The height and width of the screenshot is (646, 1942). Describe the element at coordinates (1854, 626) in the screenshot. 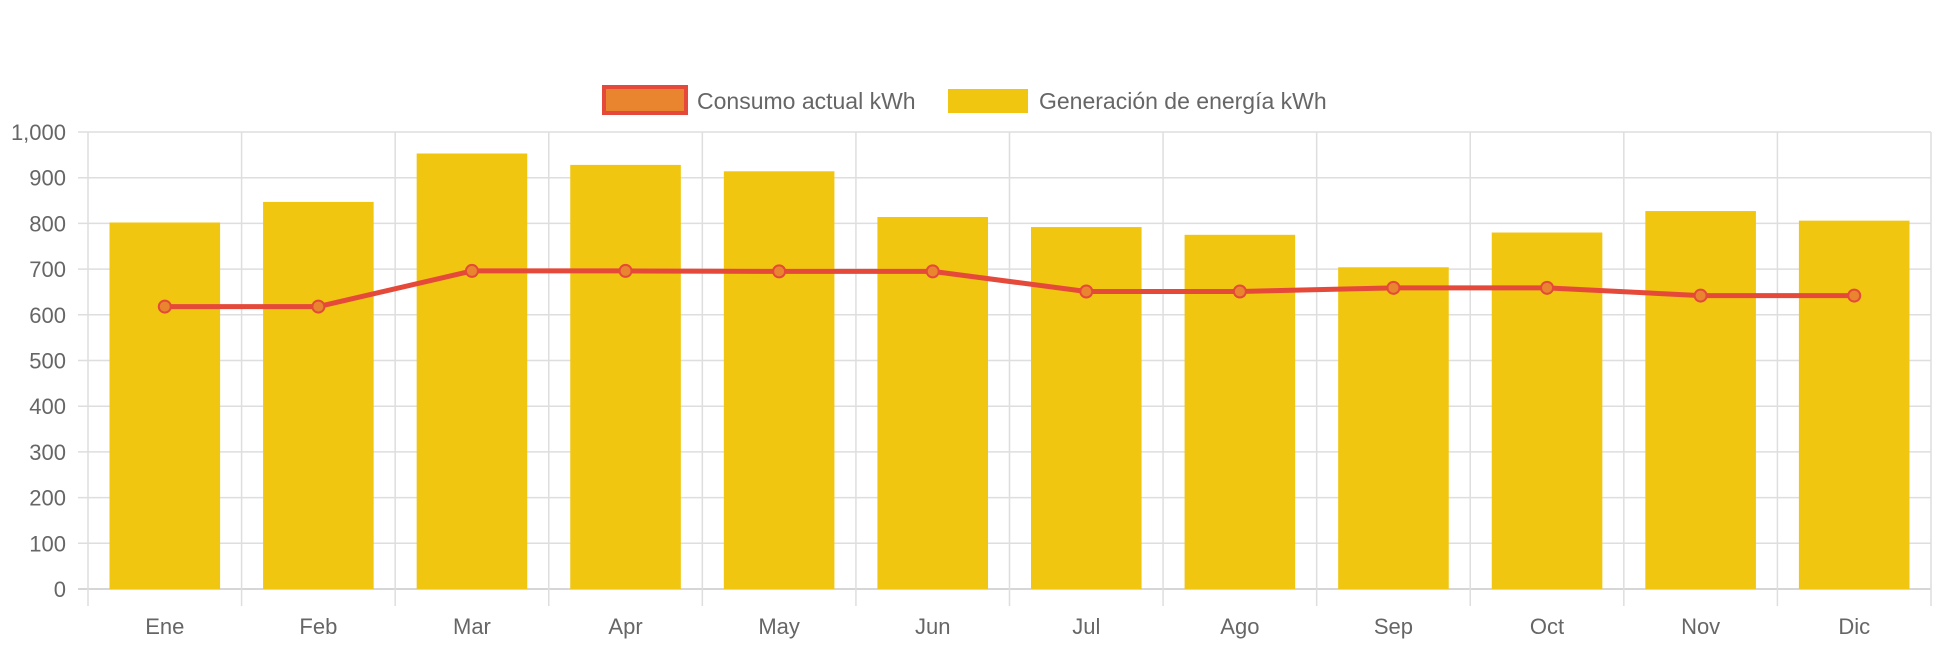

I see `x-tick-label: Dic` at that location.